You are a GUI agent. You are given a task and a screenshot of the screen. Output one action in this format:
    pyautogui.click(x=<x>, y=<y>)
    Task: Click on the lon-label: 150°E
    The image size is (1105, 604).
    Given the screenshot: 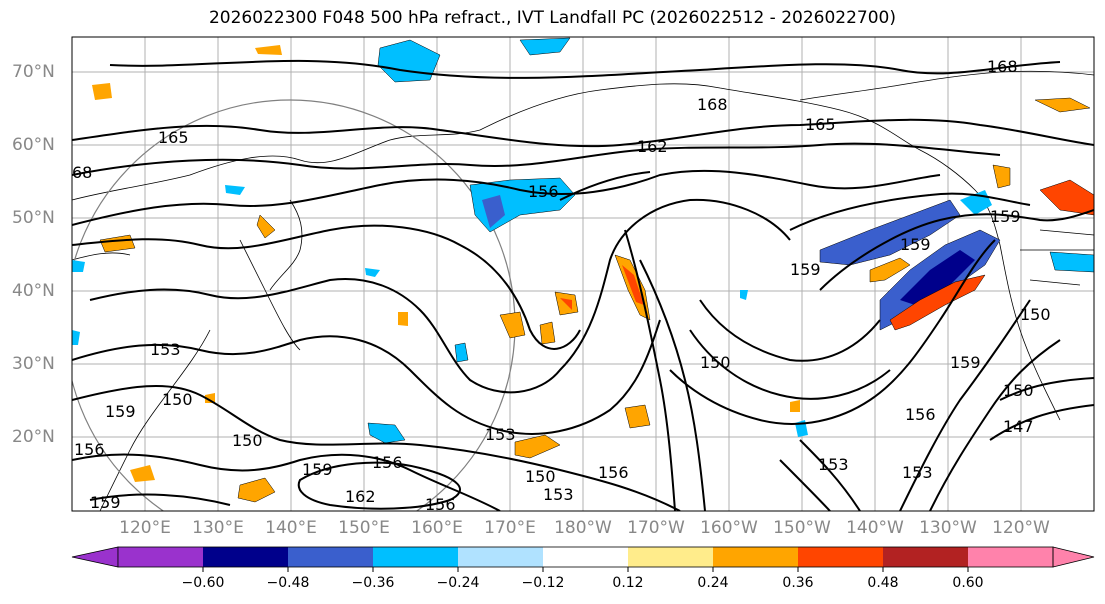 What is the action you would take?
    pyautogui.click(x=364, y=528)
    